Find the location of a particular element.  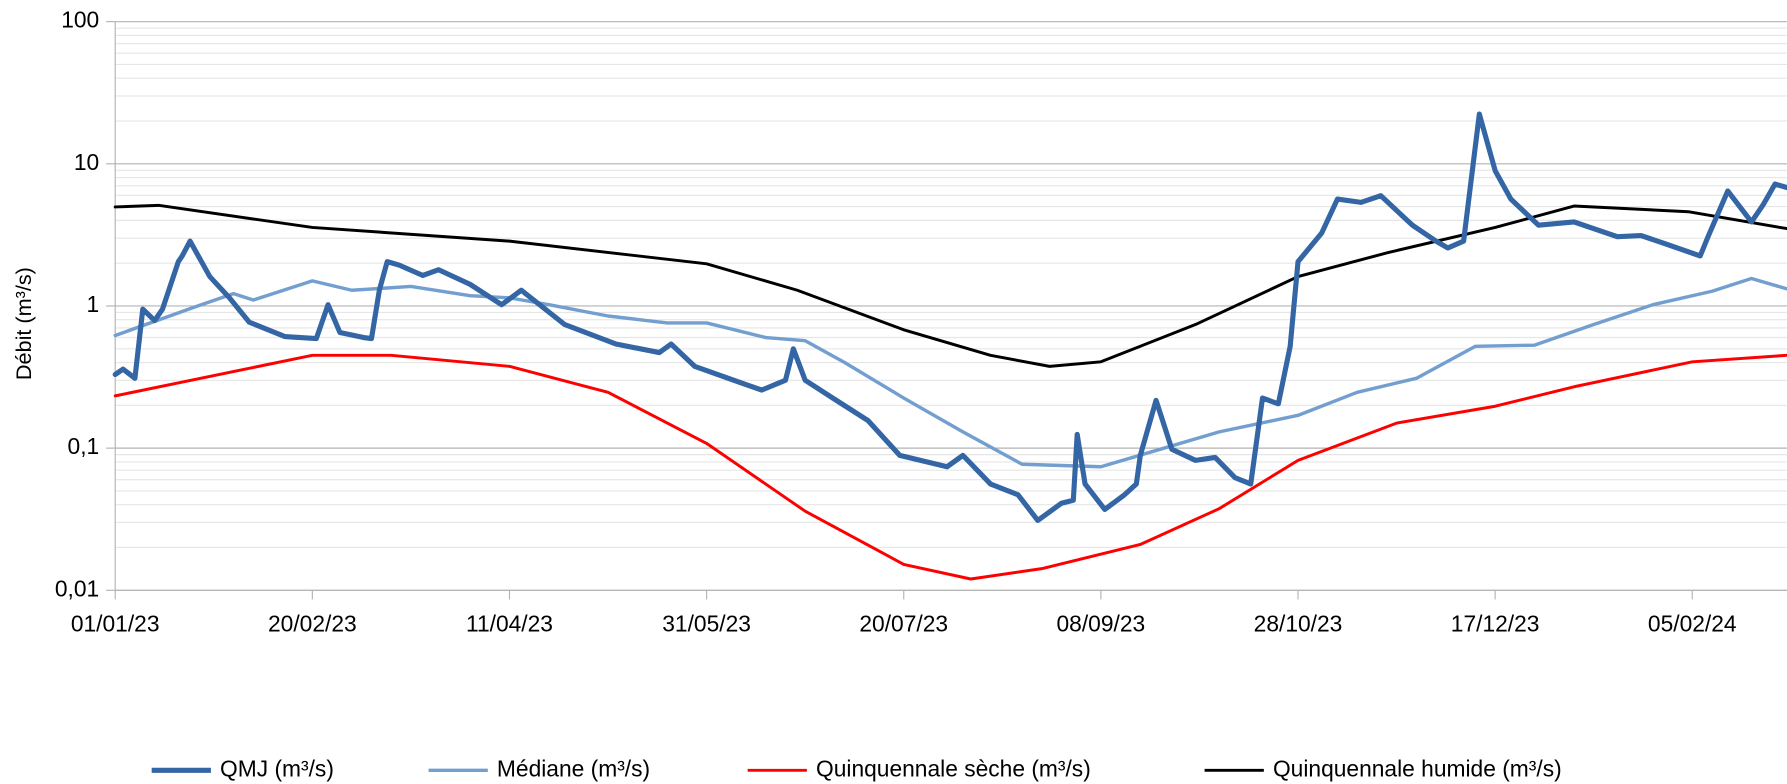

x-tick-label: 20/07/23 is located at coordinates (903, 624).